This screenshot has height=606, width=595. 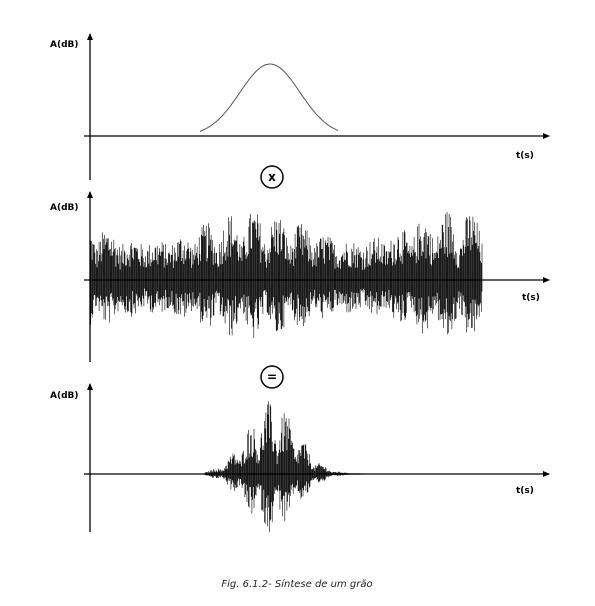 I want to click on caption: Fig. 6.1.2- Síntese de um grão, so click(x=296, y=584).